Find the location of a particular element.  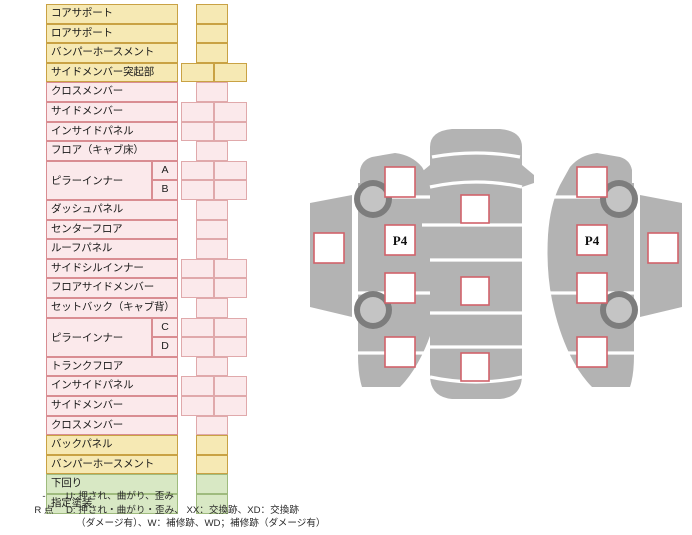

legend-row-2: R 点 D: 押され・曲がり・歪み、 XX：交換跡、XD：交換跡 is located at coordinates (222, 511).